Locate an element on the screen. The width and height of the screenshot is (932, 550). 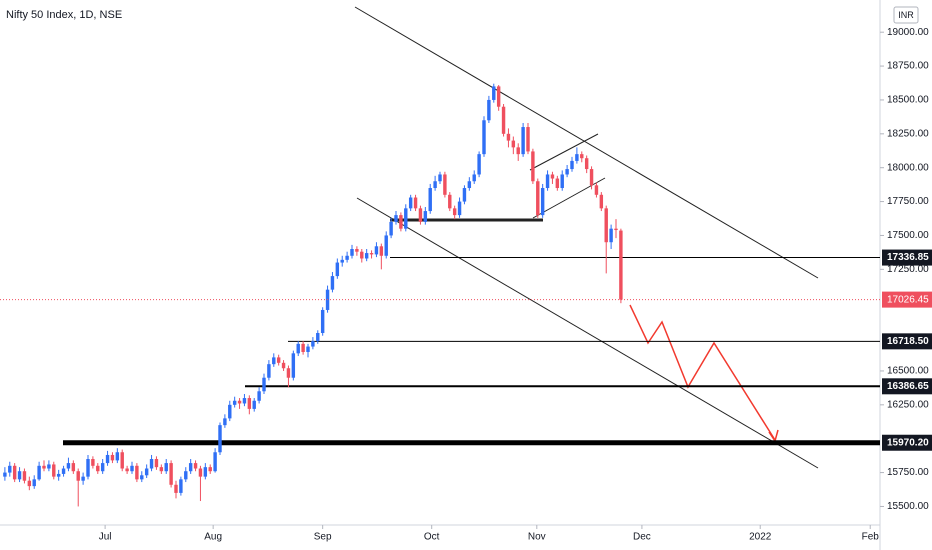
y-tick-label: 18500.00 is located at coordinates (908, 100).